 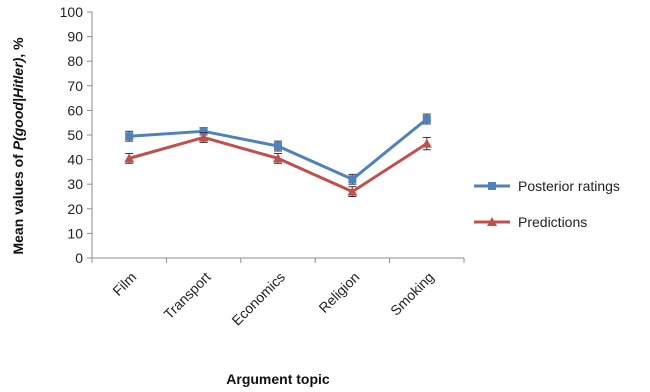 I want to click on y-tick-label: 0, so click(x=79, y=258).